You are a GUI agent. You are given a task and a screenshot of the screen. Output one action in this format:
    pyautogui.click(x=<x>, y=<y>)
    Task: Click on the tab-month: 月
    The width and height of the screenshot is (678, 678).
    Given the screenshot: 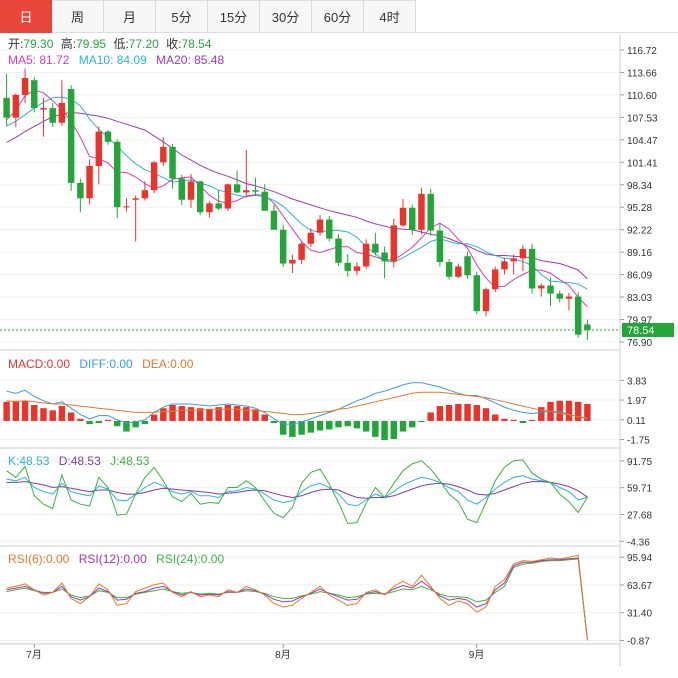 What is the action you would take?
    pyautogui.click(x=130, y=16)
    